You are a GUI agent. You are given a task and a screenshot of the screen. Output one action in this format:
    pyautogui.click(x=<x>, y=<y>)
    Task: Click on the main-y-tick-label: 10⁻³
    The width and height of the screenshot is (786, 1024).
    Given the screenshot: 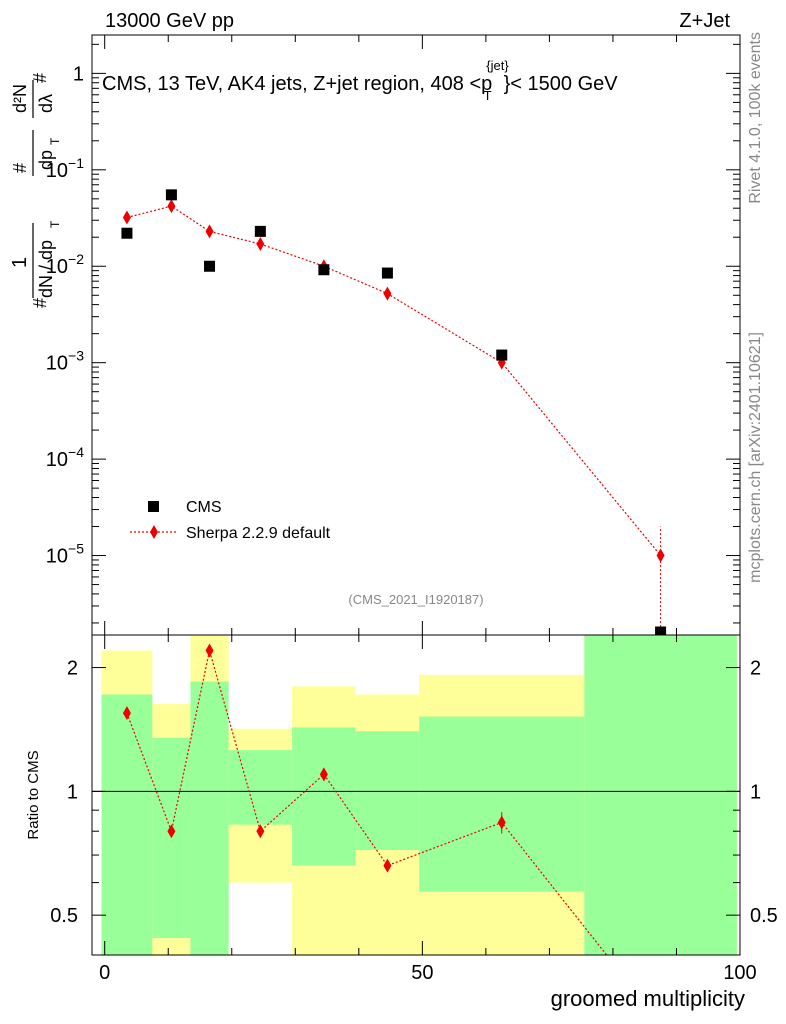 What is the action you would take?
    pyautogui.click(x=65, y=361)
    